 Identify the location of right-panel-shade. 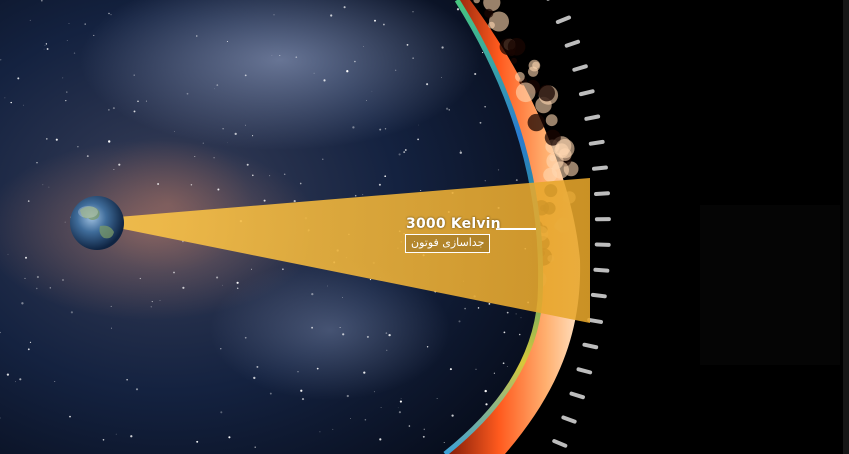
(770, 285).